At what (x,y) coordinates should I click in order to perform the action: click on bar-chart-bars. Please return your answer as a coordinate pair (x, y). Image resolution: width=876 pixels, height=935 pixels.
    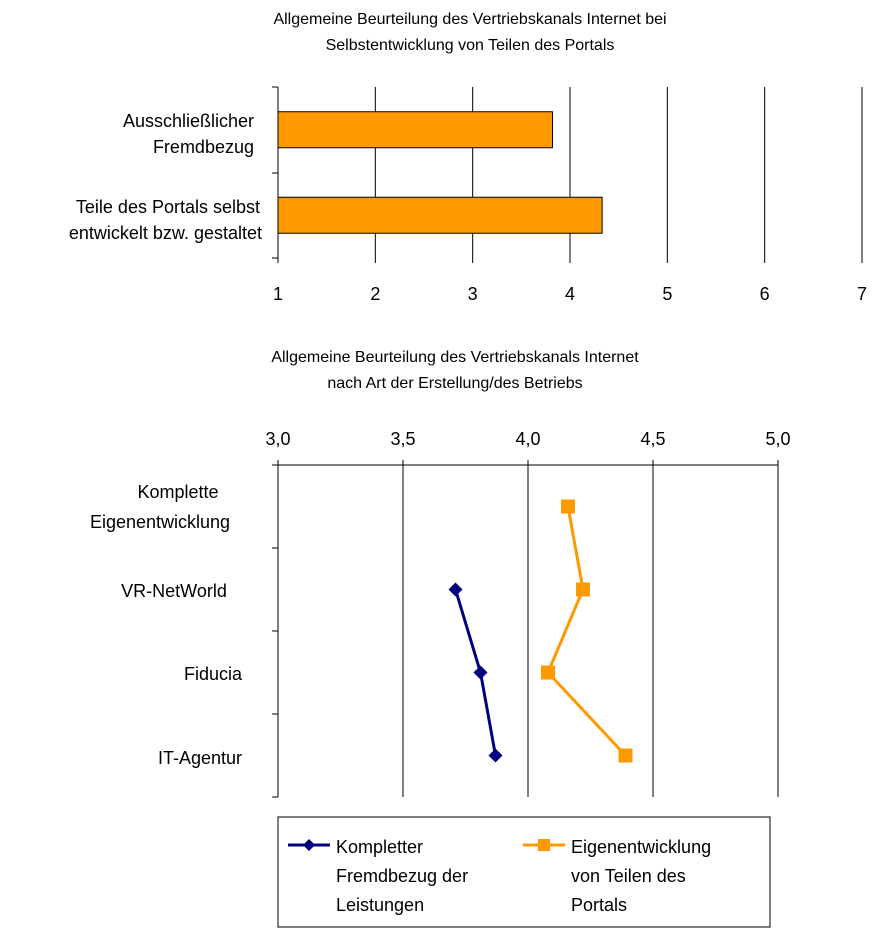
    Looking at the image, I should click on (440, 172).